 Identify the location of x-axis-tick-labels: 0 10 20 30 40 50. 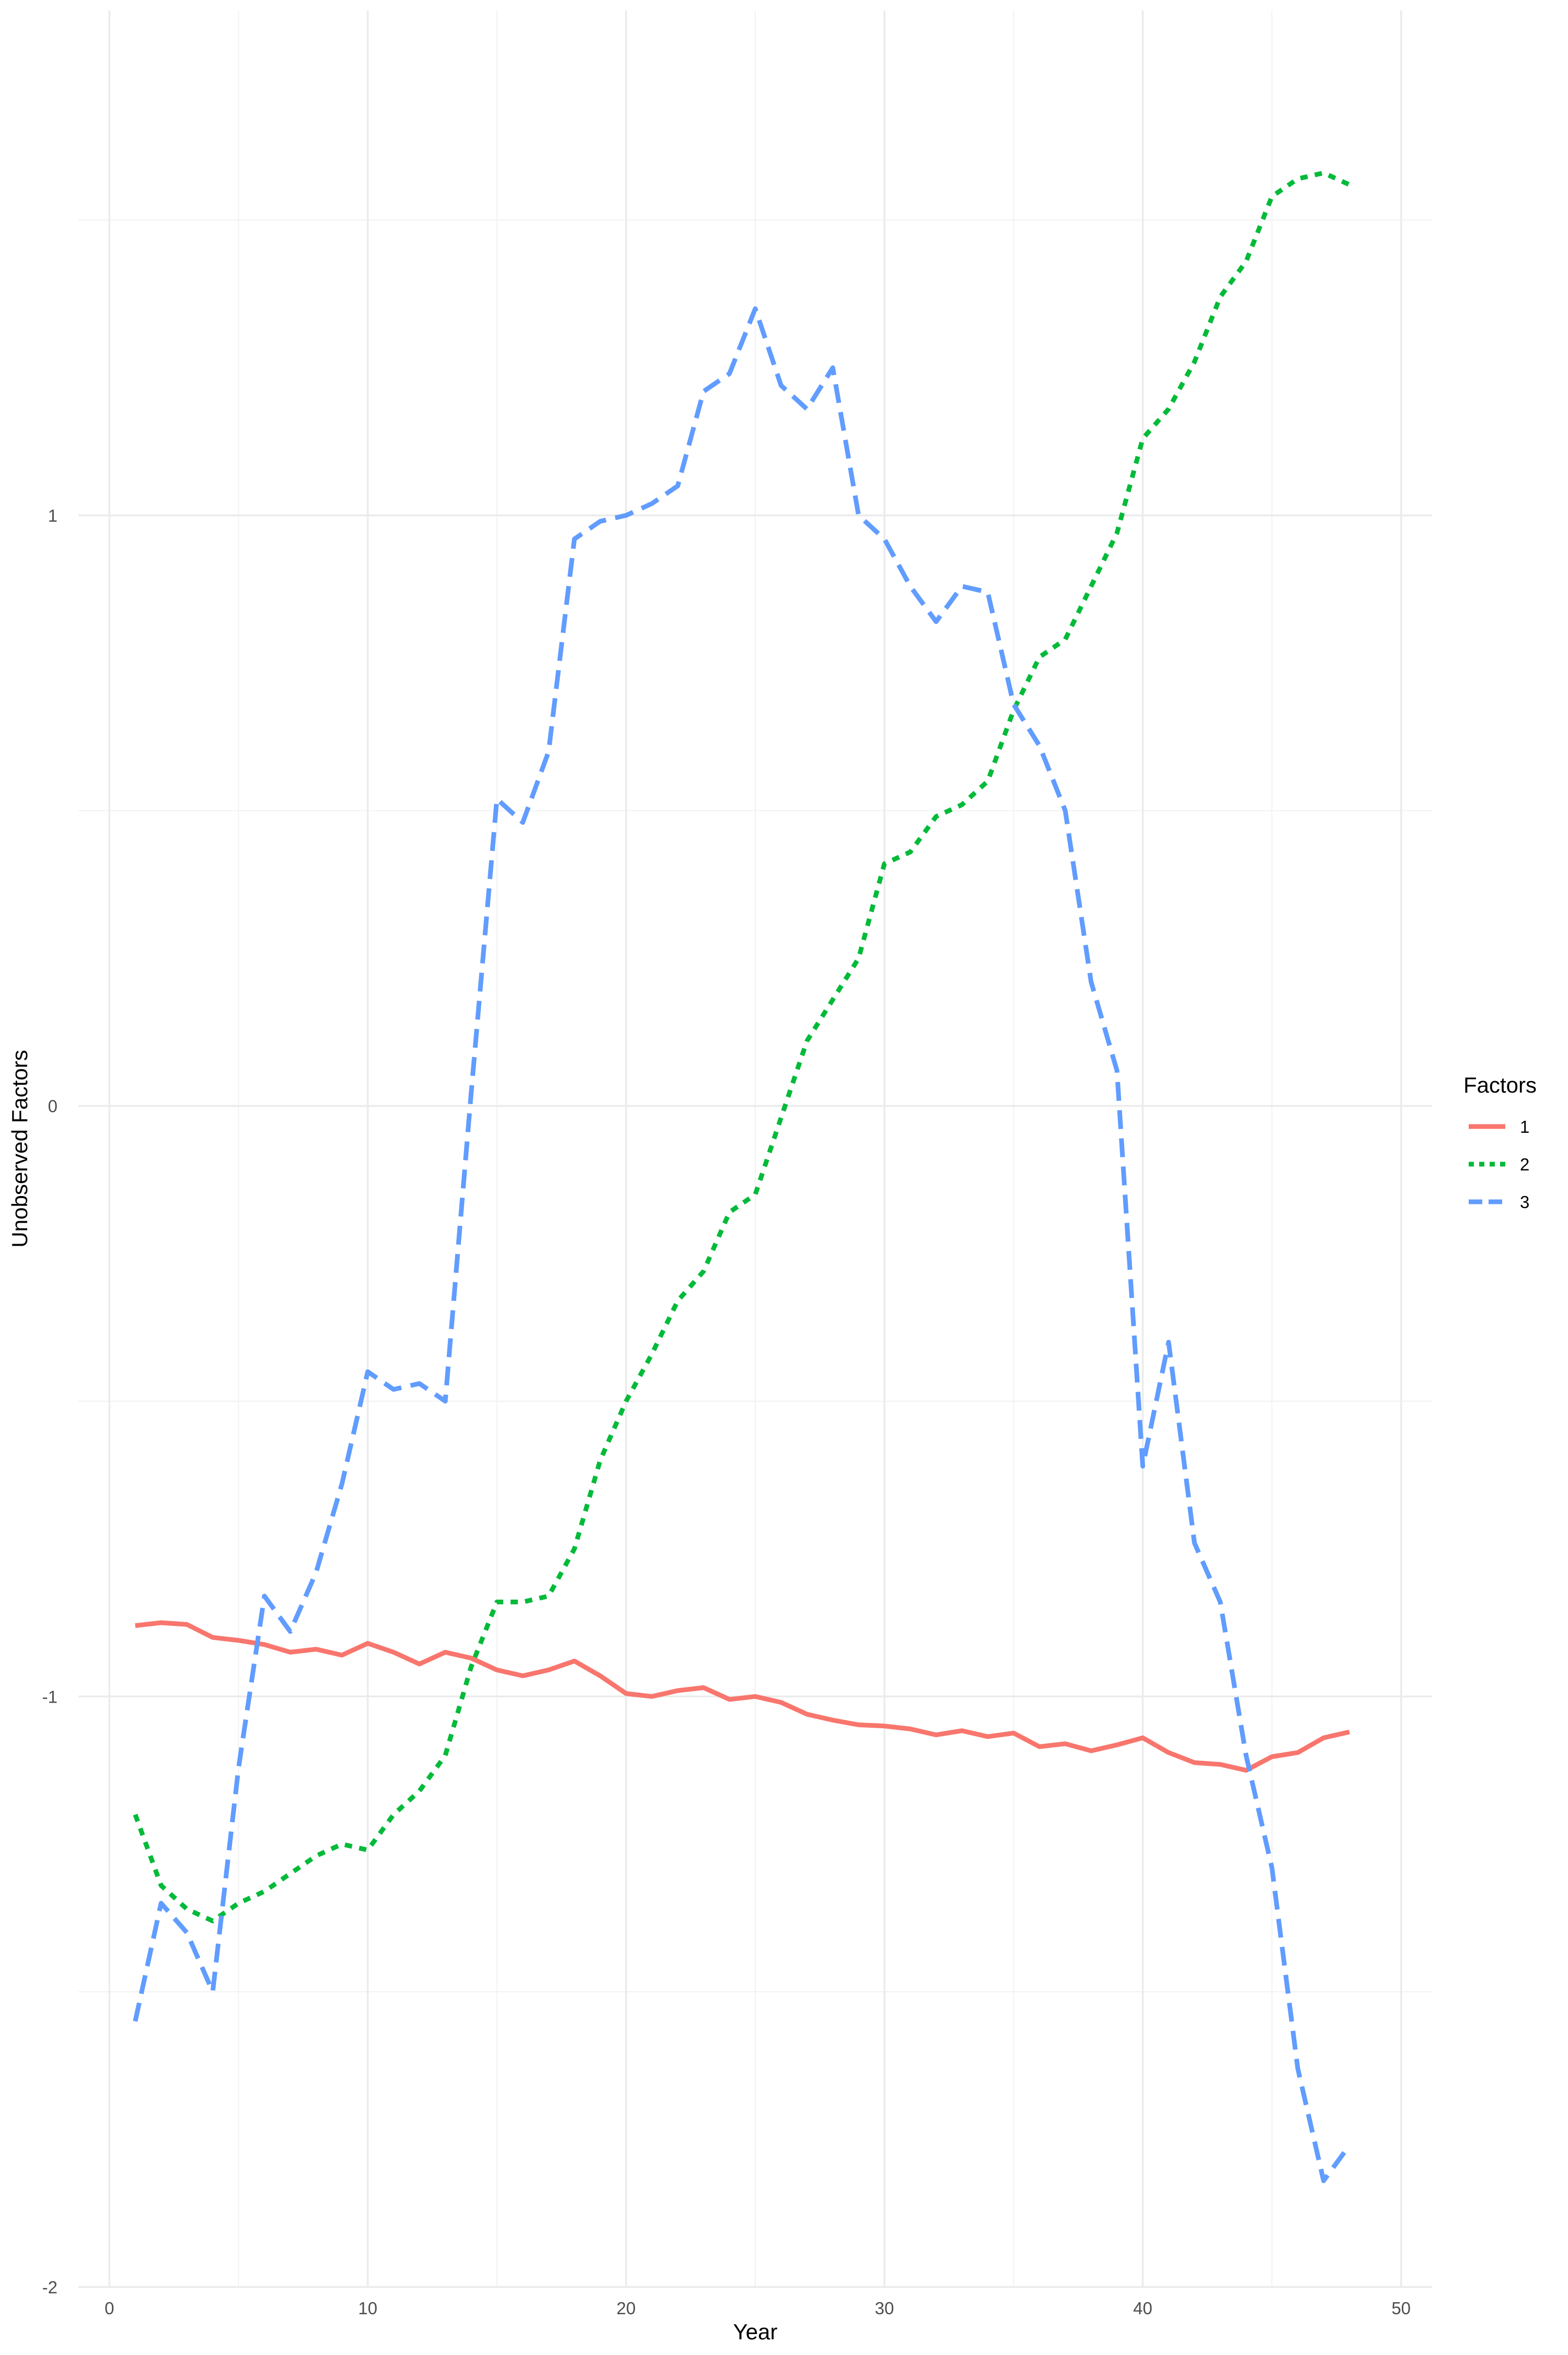
(758, 2308).